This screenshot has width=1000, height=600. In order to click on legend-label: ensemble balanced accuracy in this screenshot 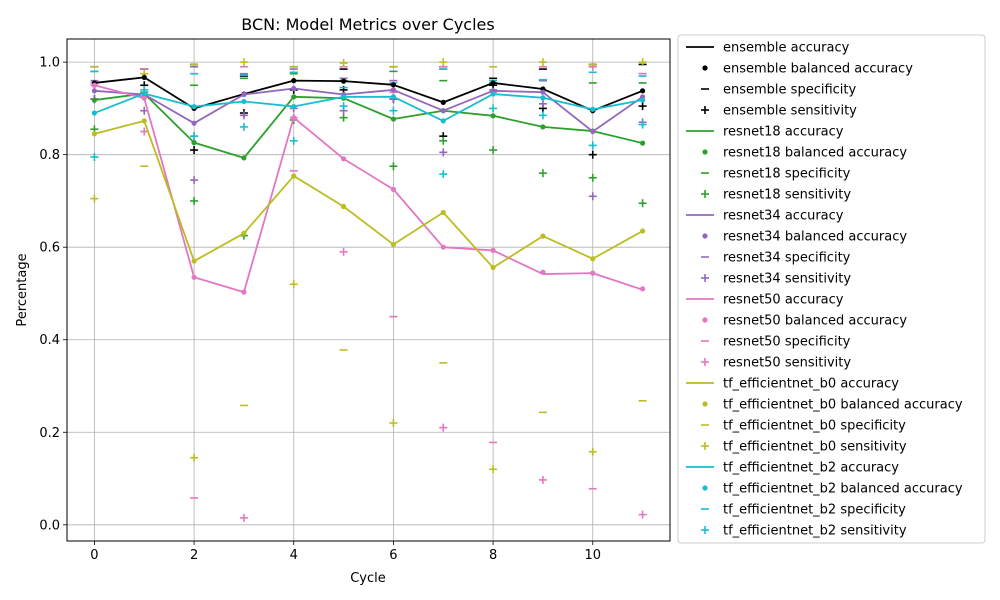, I will do `click(818, 69)`.